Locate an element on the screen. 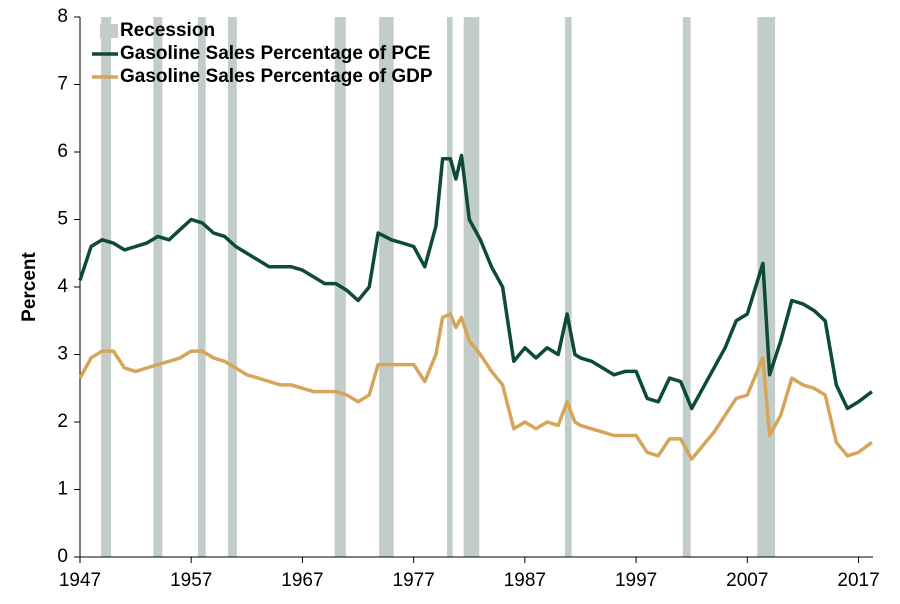 The height and width of the screenshot is (604, 900). y-tick-label: 8 is located at coordinates (62, 16).